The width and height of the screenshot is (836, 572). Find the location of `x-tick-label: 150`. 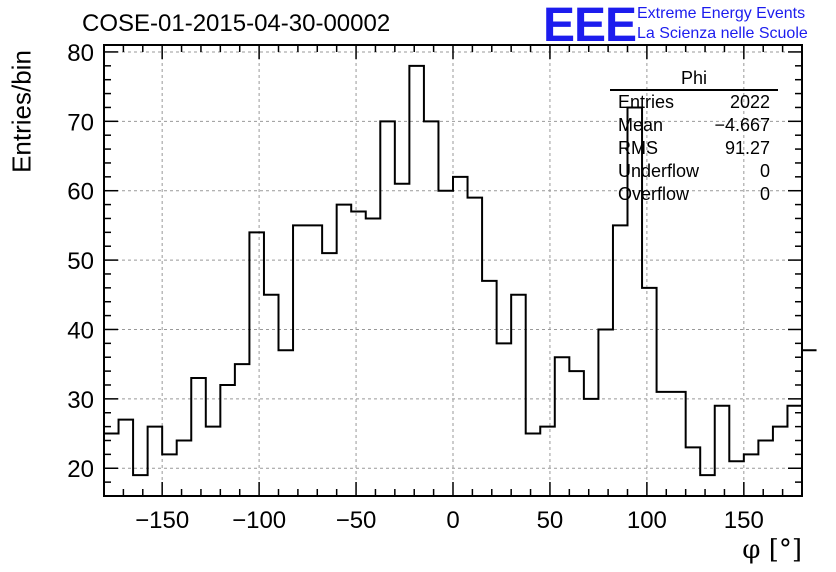

x-tick-label: 150 is located at coordinates (744, 520).